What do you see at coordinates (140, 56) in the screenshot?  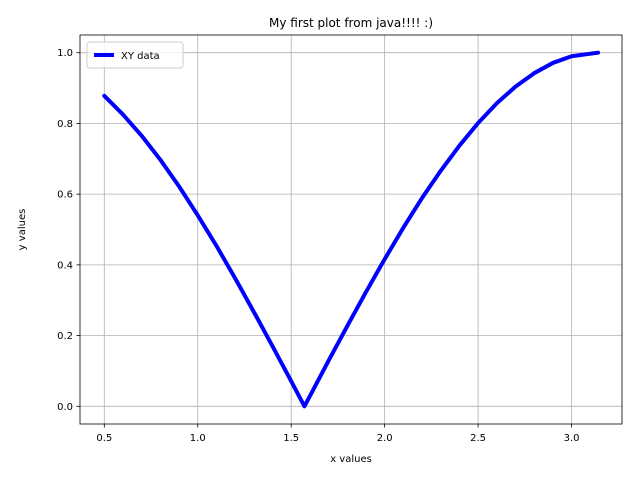 I see `legend-label: XY data` at bounding box center [140, 56].